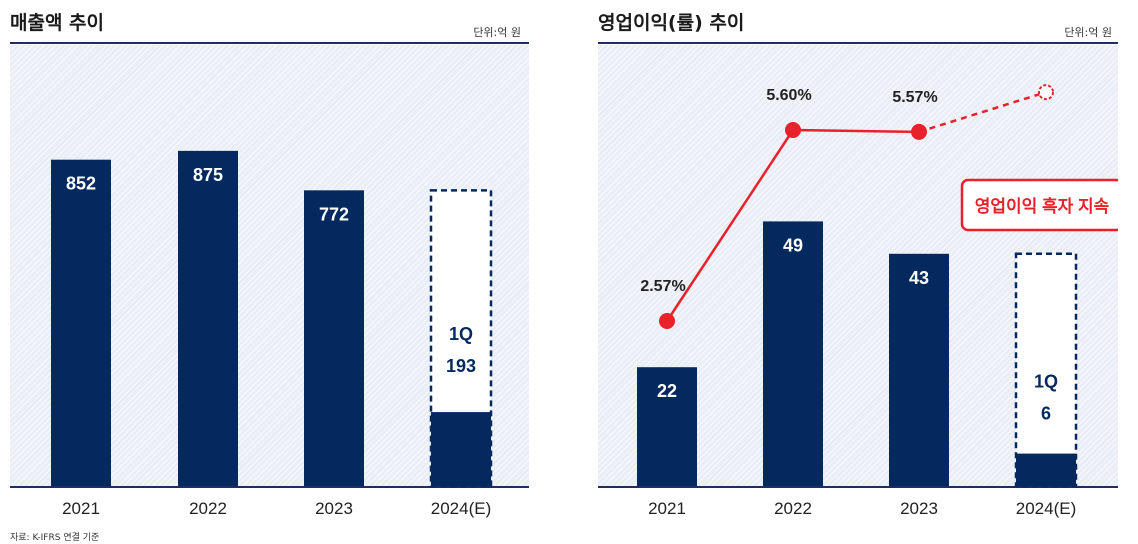  I want to click on operating-profit-category-label: 2022, so click(793, 508).